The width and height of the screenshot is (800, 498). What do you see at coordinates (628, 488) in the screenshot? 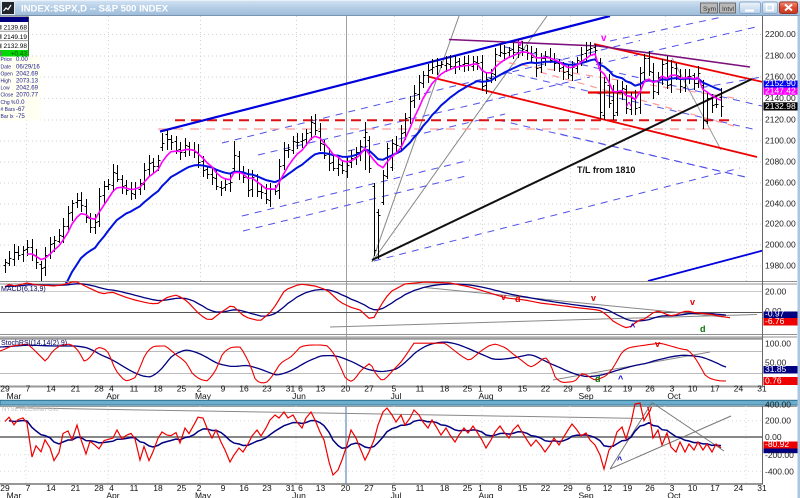
I see `svg-text: 19` at bounding box center [628, 488].